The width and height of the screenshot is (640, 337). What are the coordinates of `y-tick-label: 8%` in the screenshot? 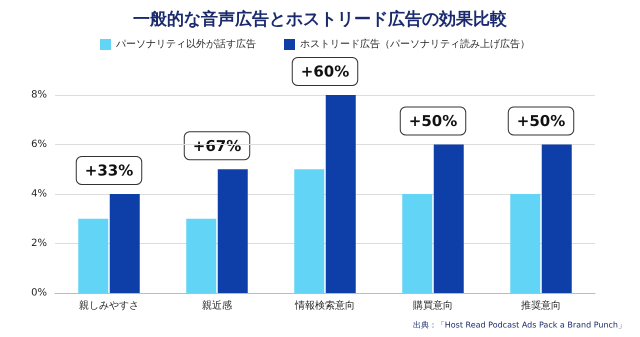 It's located at (39, 95).